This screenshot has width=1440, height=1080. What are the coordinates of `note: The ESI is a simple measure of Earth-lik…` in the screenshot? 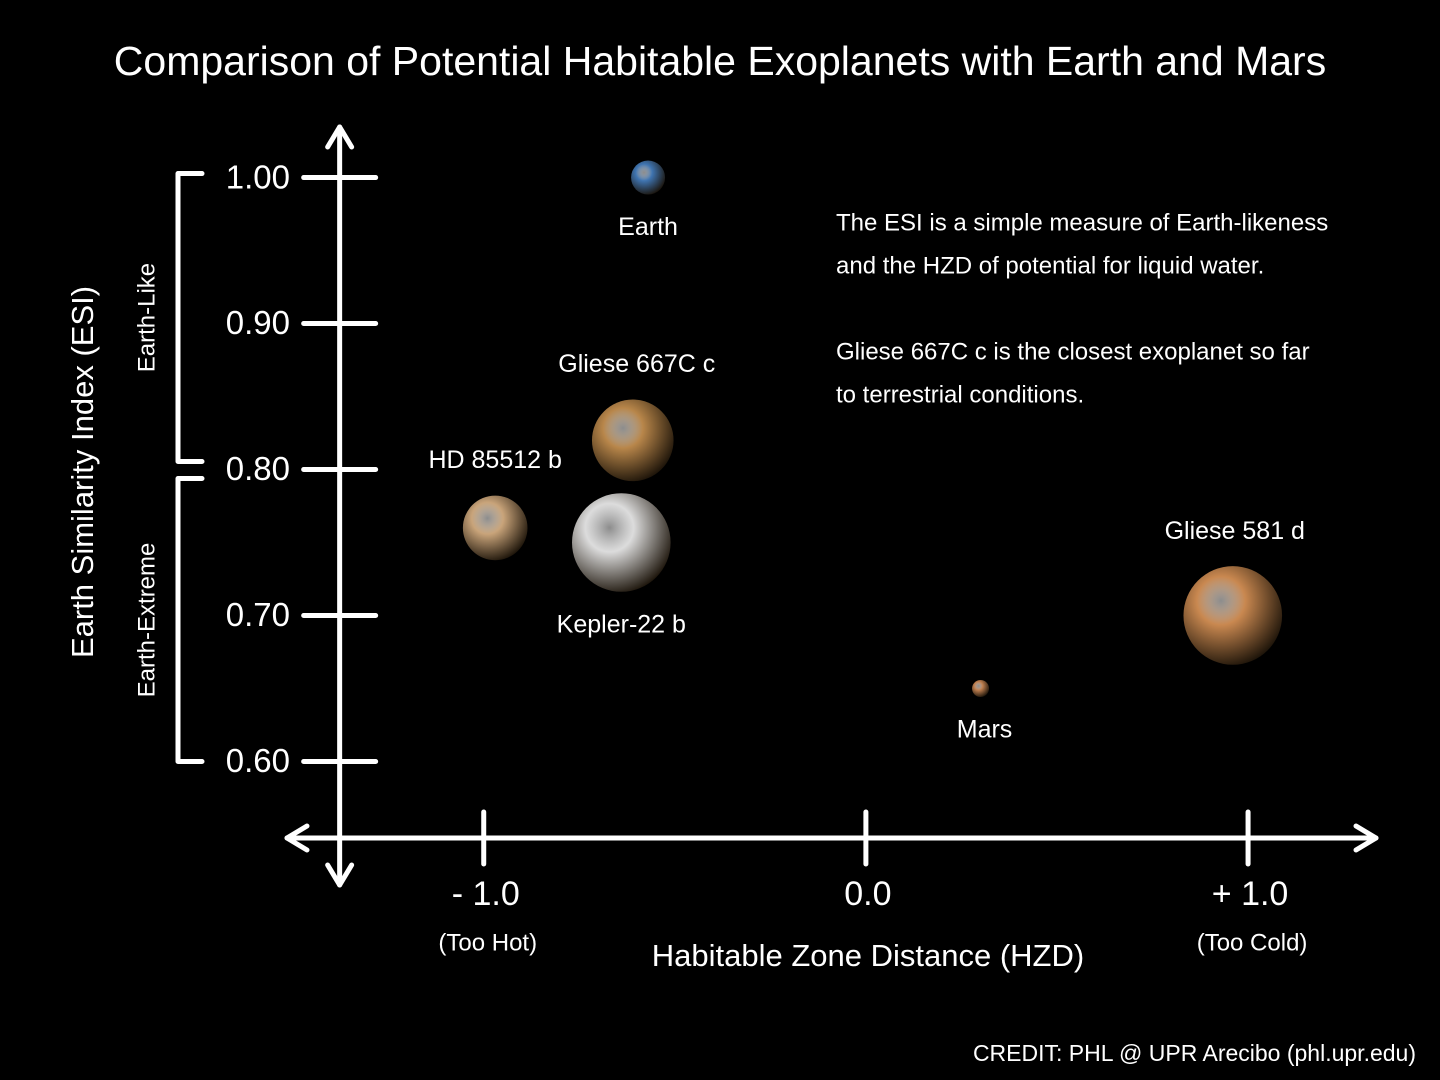 It's located at (1082, 222).